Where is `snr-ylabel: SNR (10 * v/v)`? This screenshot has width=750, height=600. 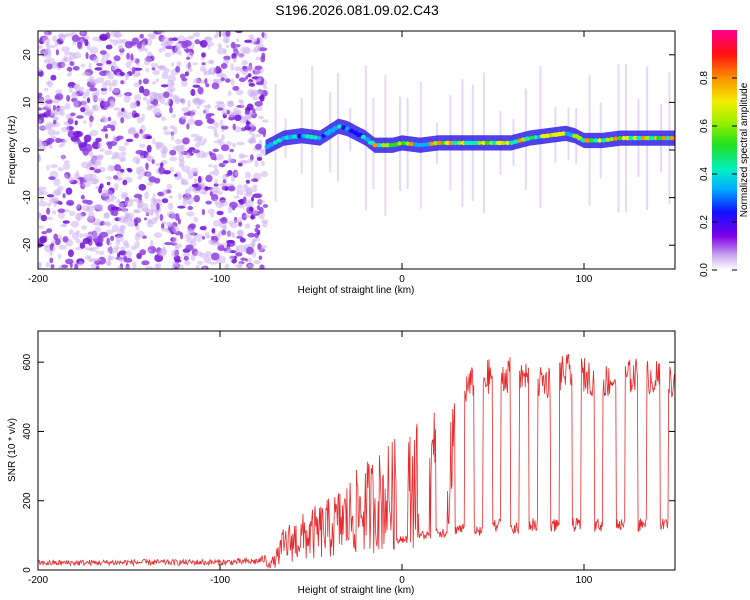 snr-ylabel: SNR (10 * v/v) is located at coordinates (12, 450).